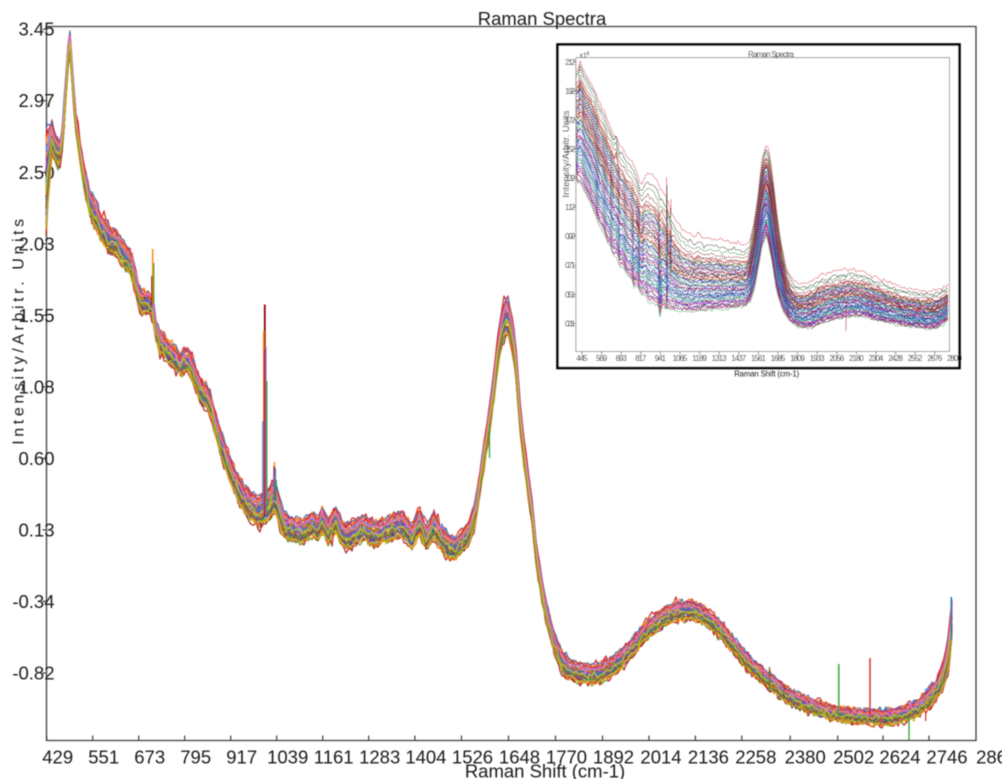  What do you see at coordinates (241, 757) in the screenshot?
I see `svg-text: 917` at bounding box center [241, 757].